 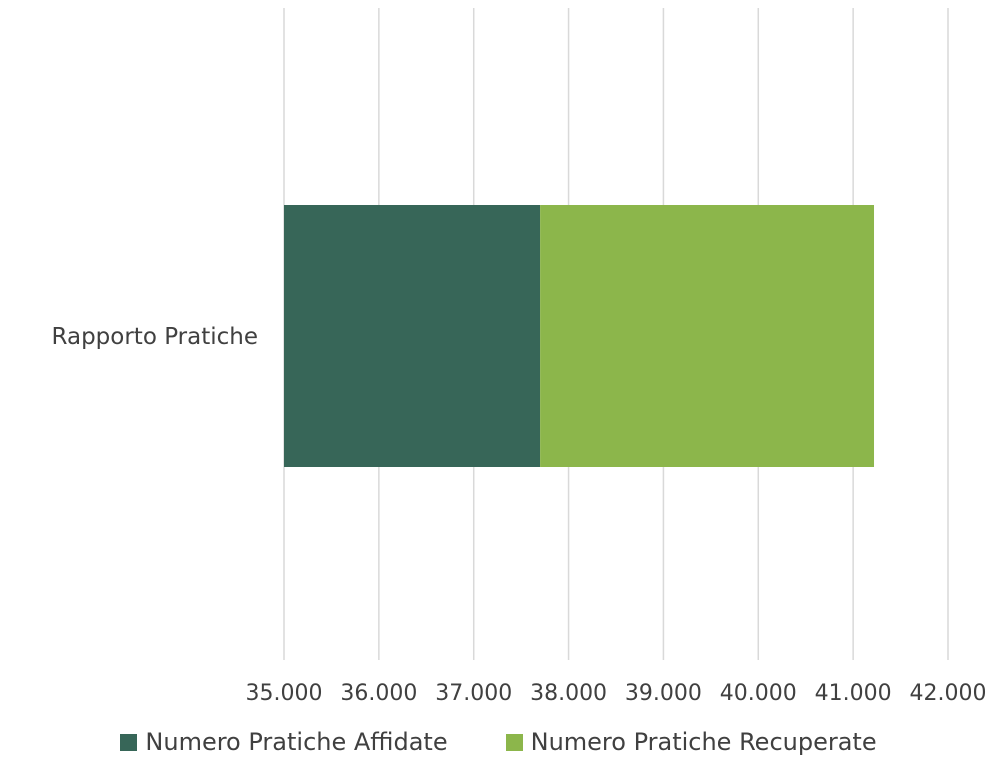 I want to click on bar-segment-recuperate, so click(x=707, y=336).